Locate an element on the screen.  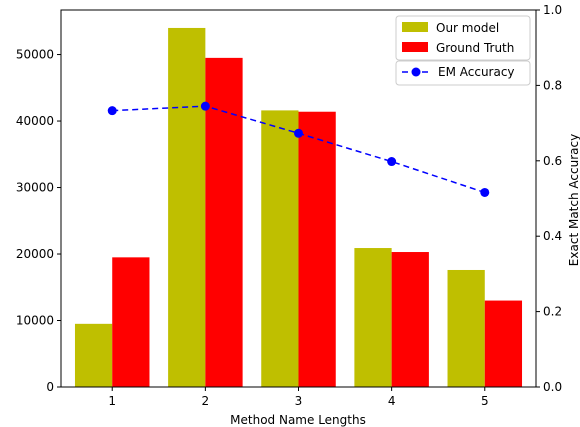
em-accuracy-line-group is located at coordinates (298, 149).